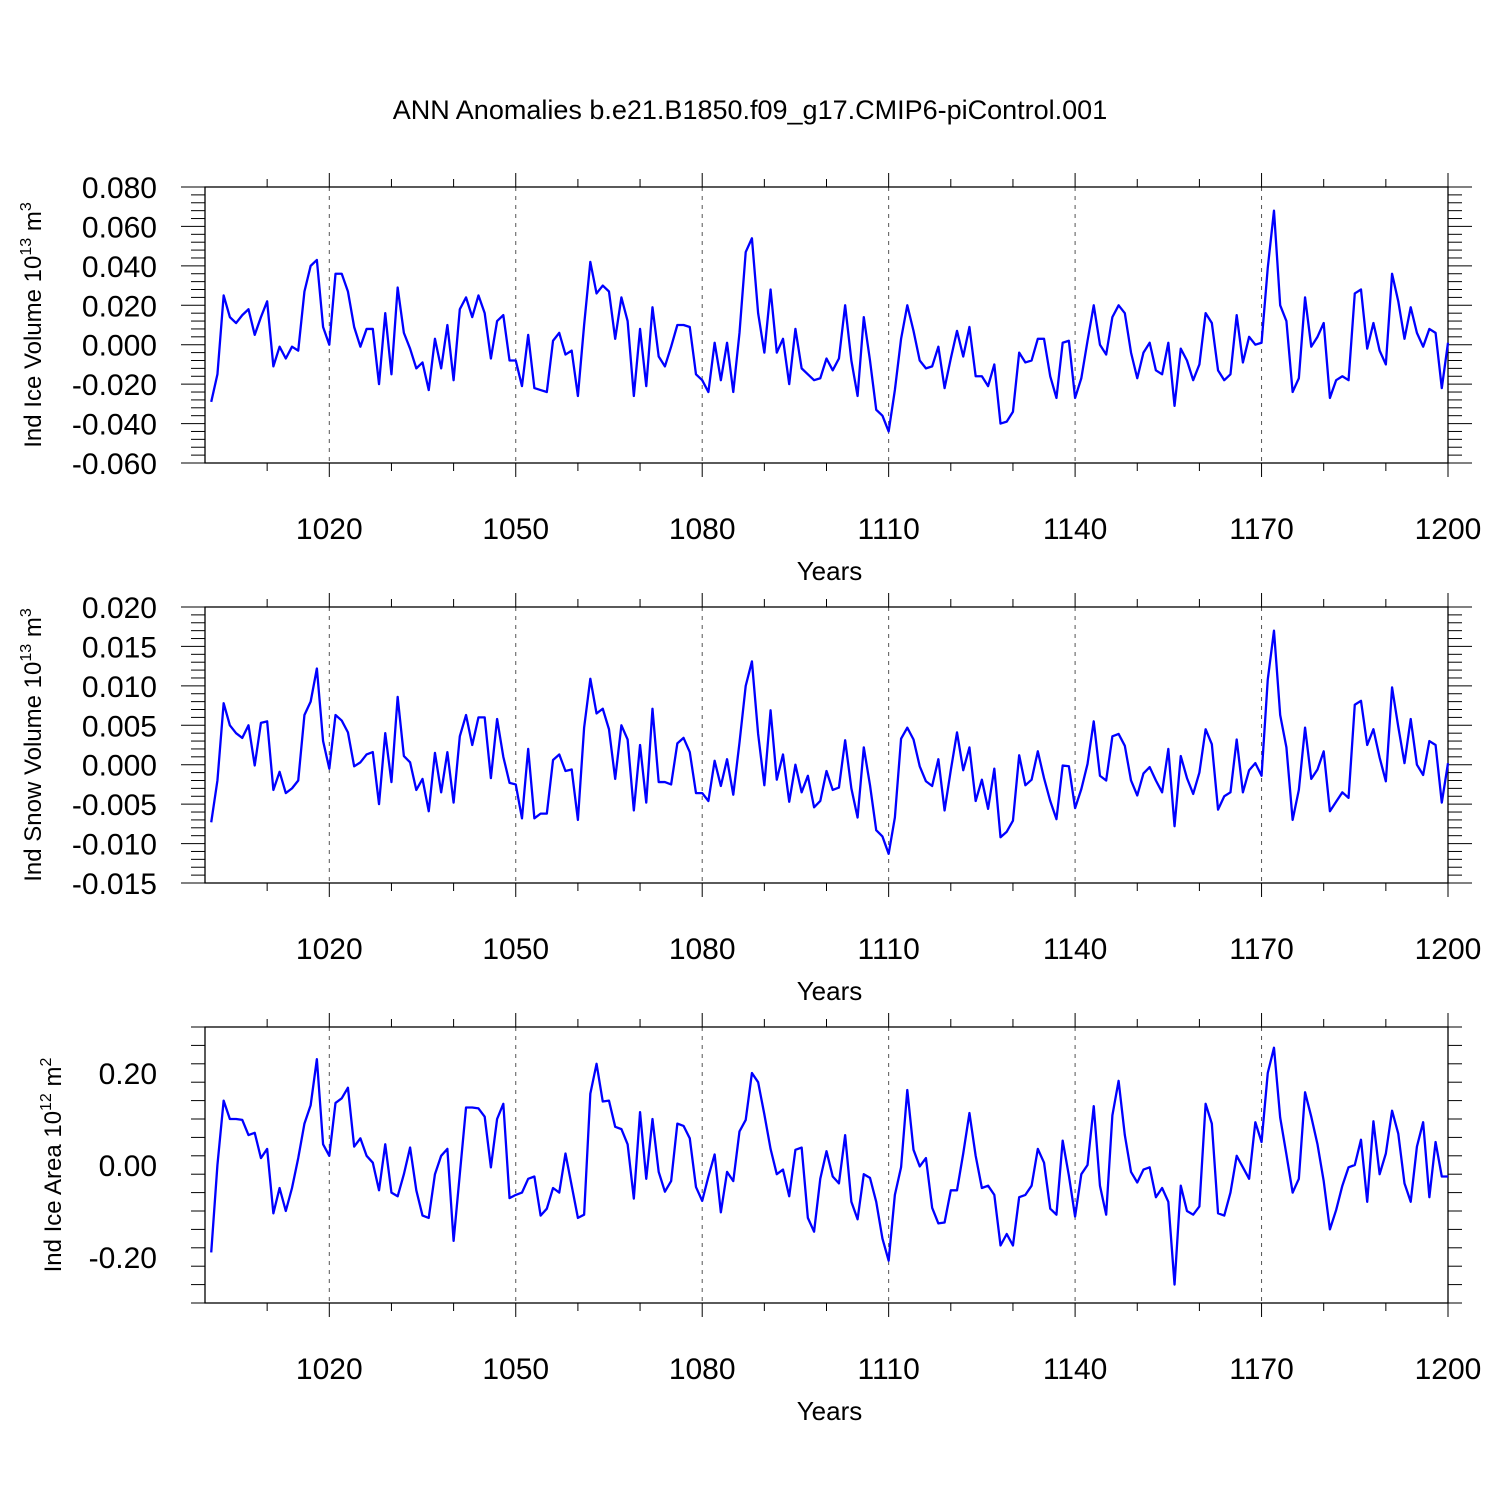  What do you see at coordinates (32, 745) in the screenshot?
I see `y-axis-label: Ind Snow Volume 1013 m3` at bounding box center [32, 745].